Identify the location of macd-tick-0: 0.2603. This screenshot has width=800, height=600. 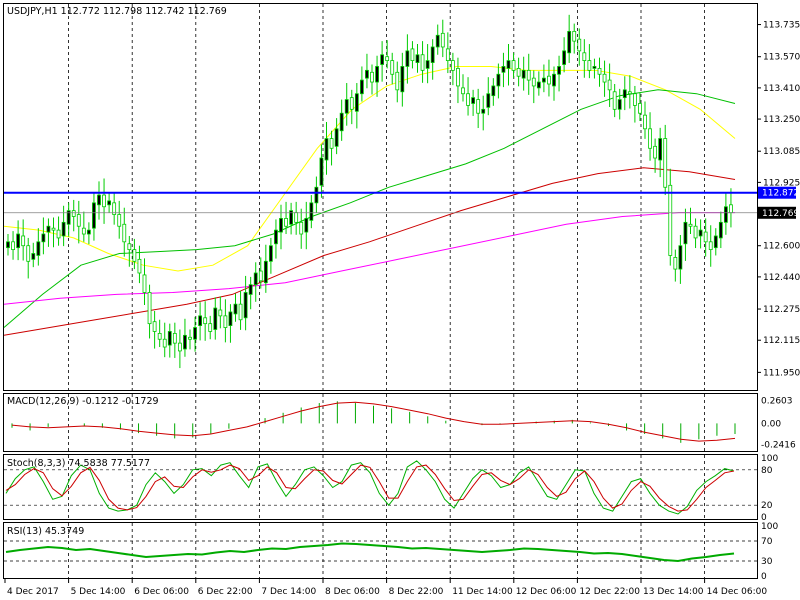
(777, 401).